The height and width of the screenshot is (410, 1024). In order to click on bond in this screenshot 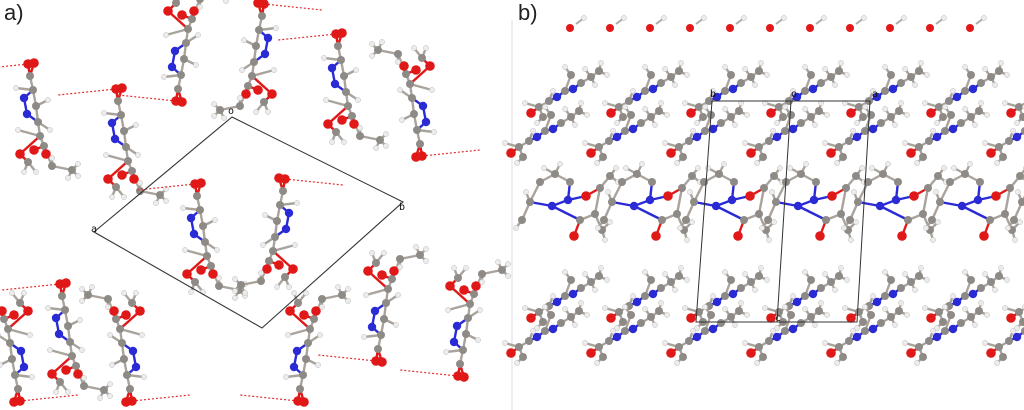, I will do `click(730, 213)`.